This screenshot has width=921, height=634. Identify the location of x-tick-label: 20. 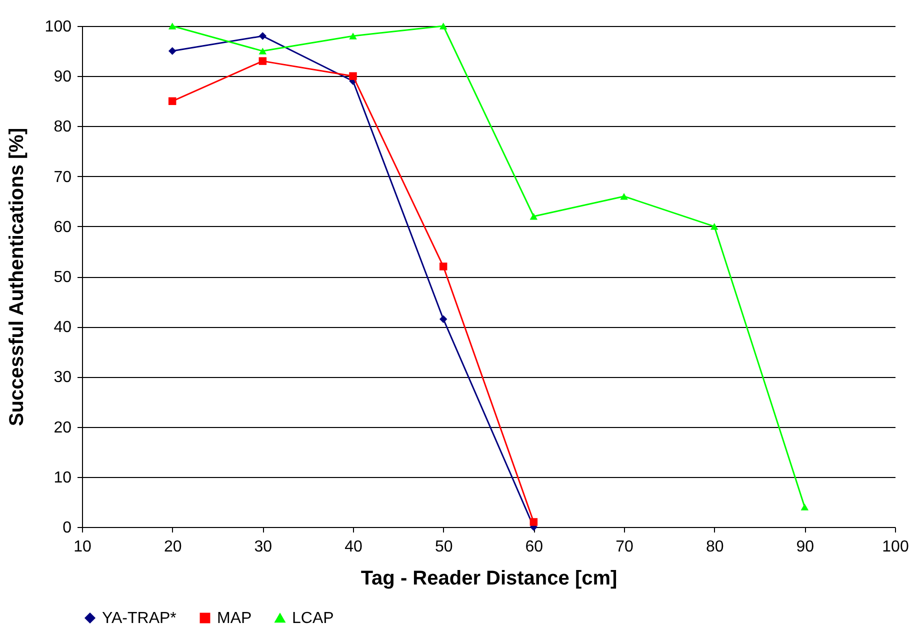
(173, 547).